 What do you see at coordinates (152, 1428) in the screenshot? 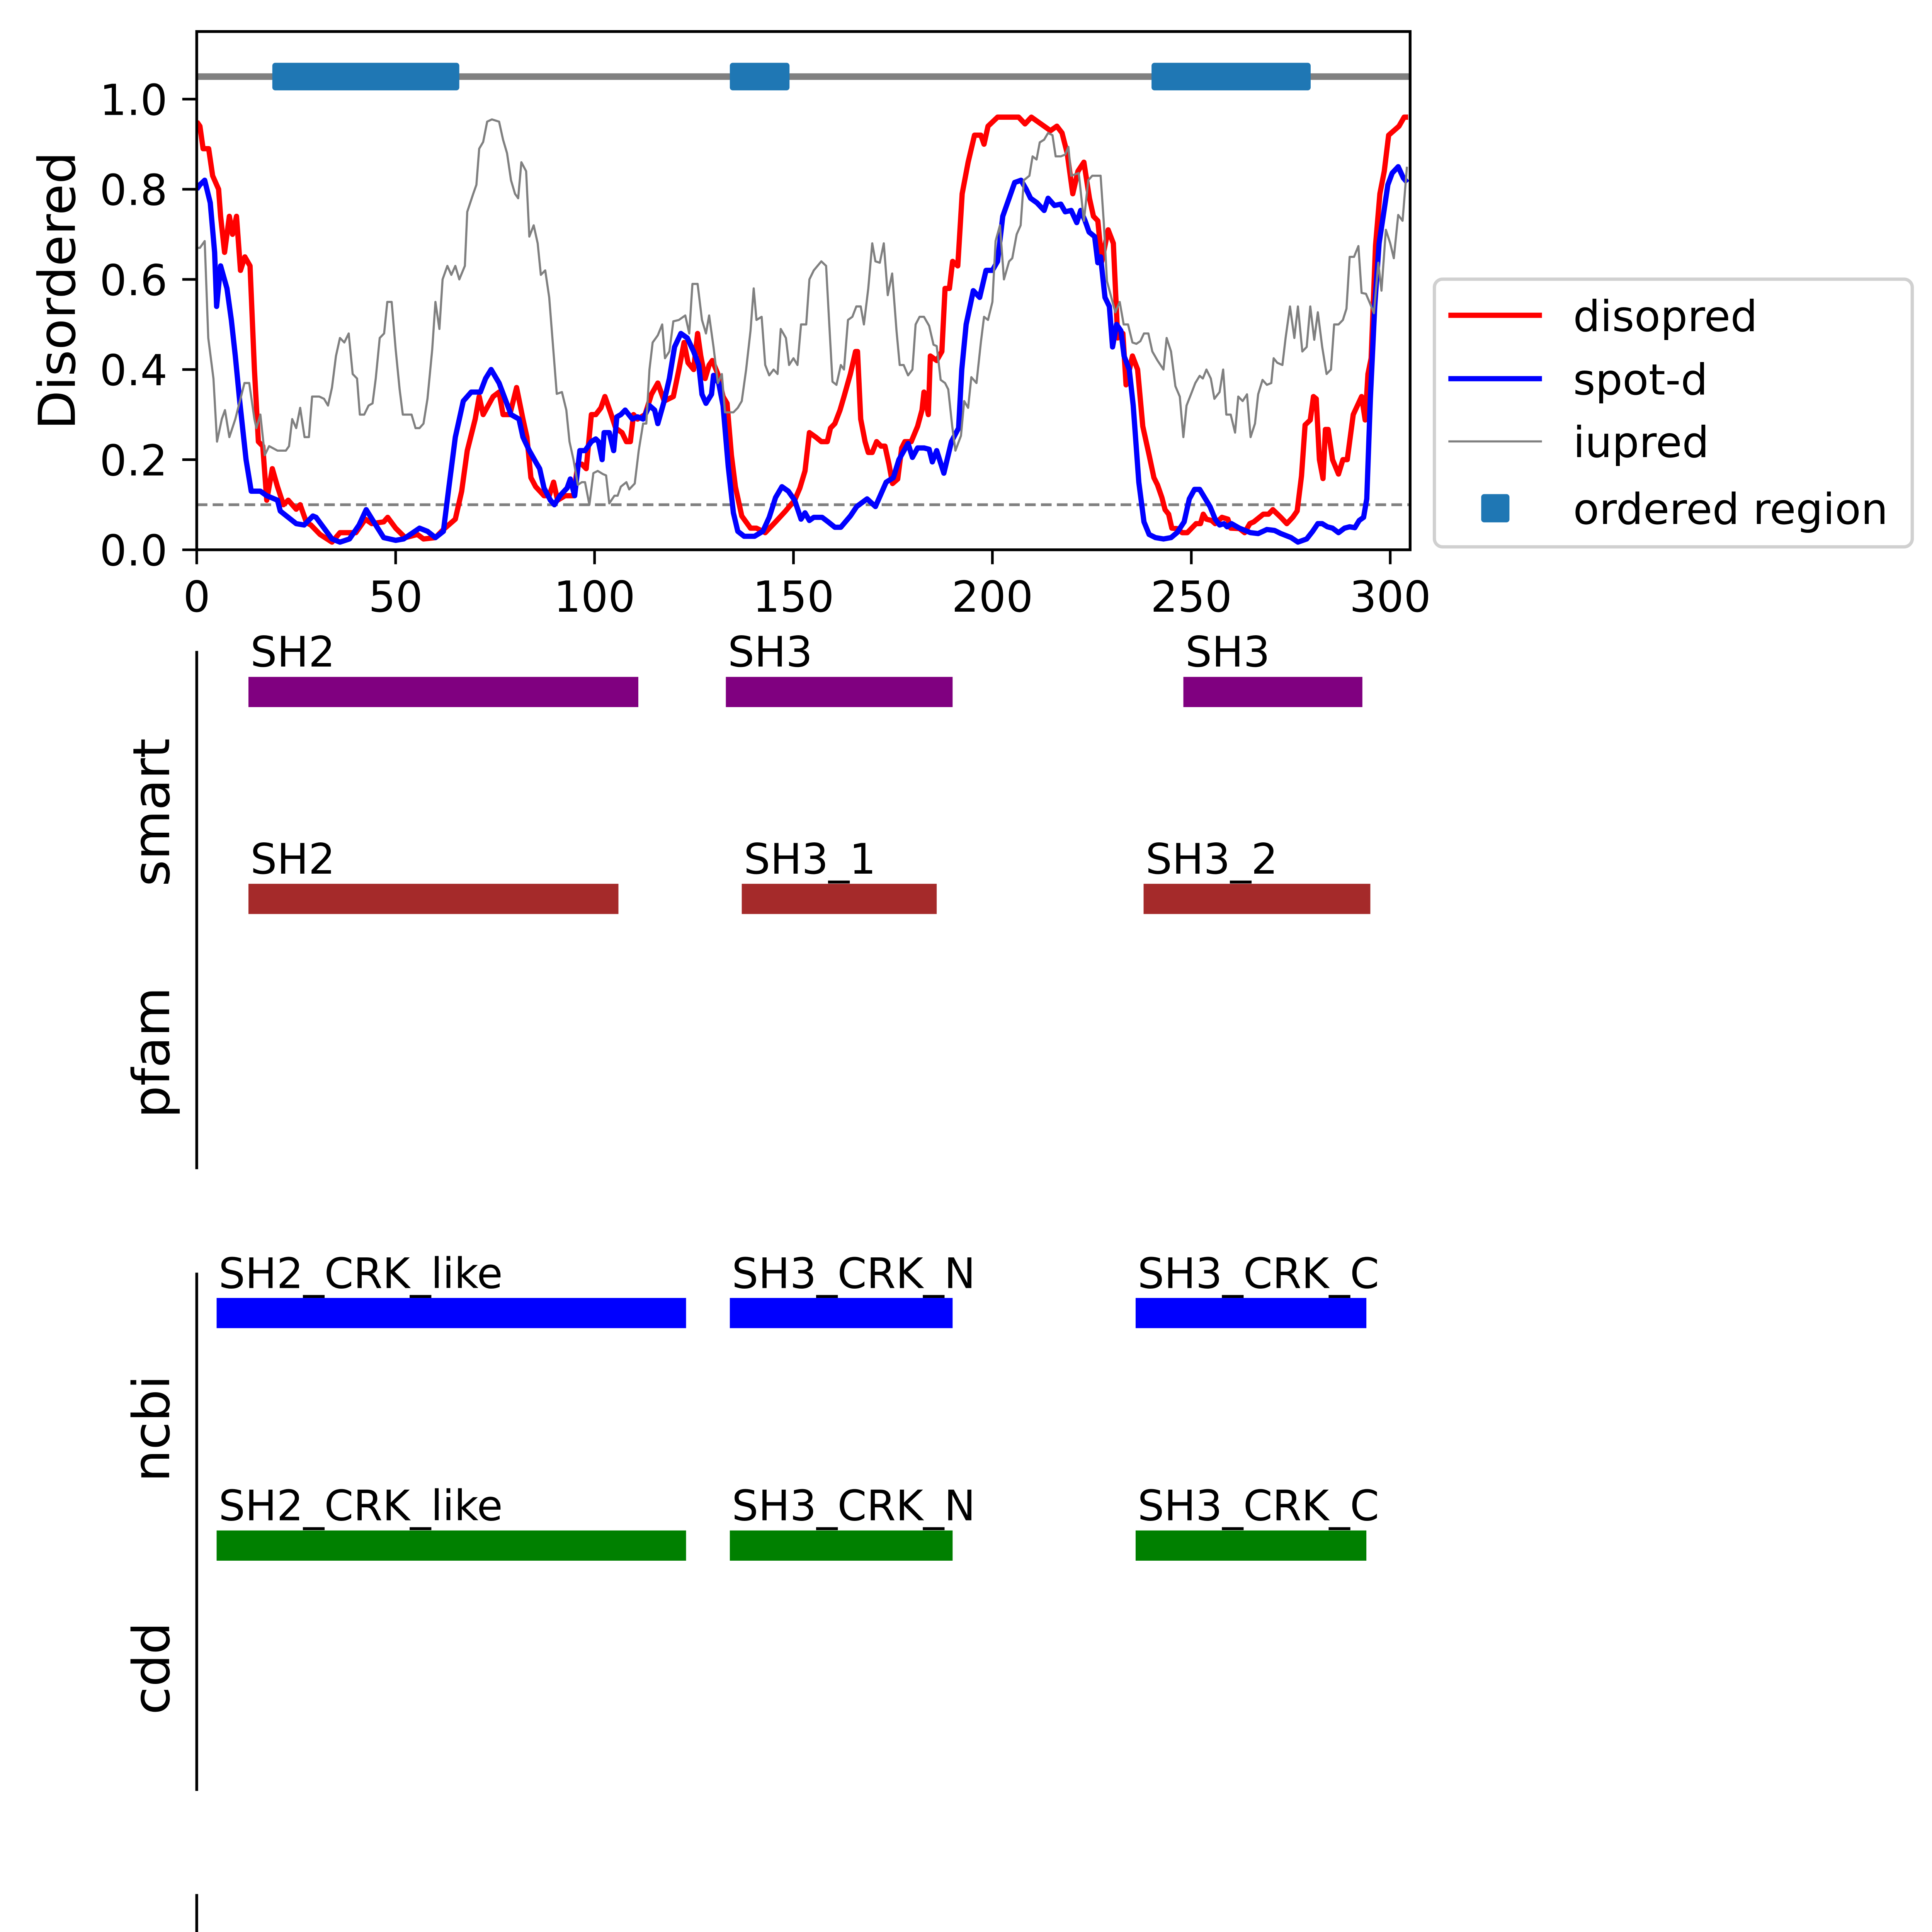
I see `track-label-ncbi: ncbi` at bounding box center [152, 1428].